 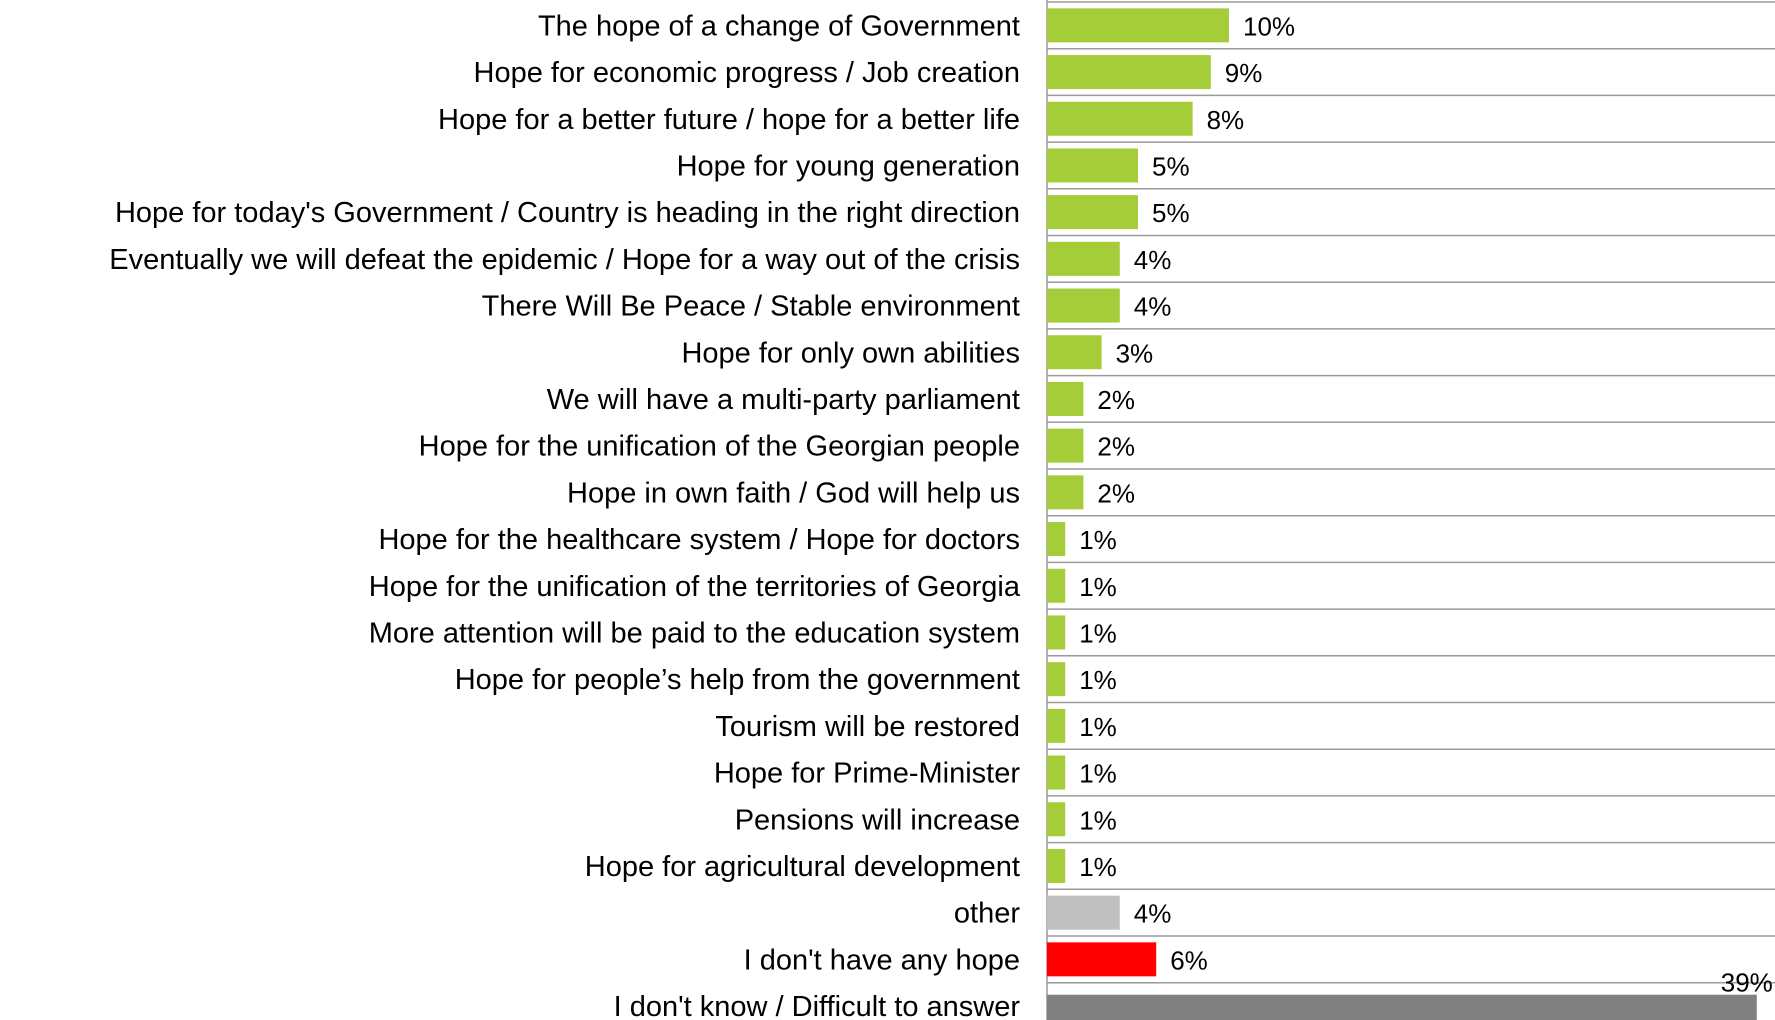 I want to click on data-label: 6%, so click(x=1189, y=960).